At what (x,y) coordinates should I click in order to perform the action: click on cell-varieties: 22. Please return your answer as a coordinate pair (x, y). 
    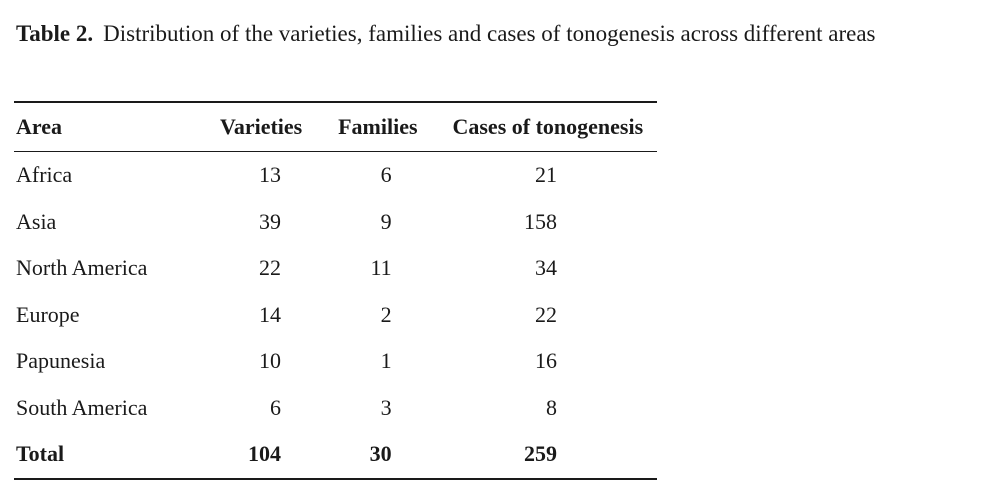
    Looking at the image, I should click on (269, 268).